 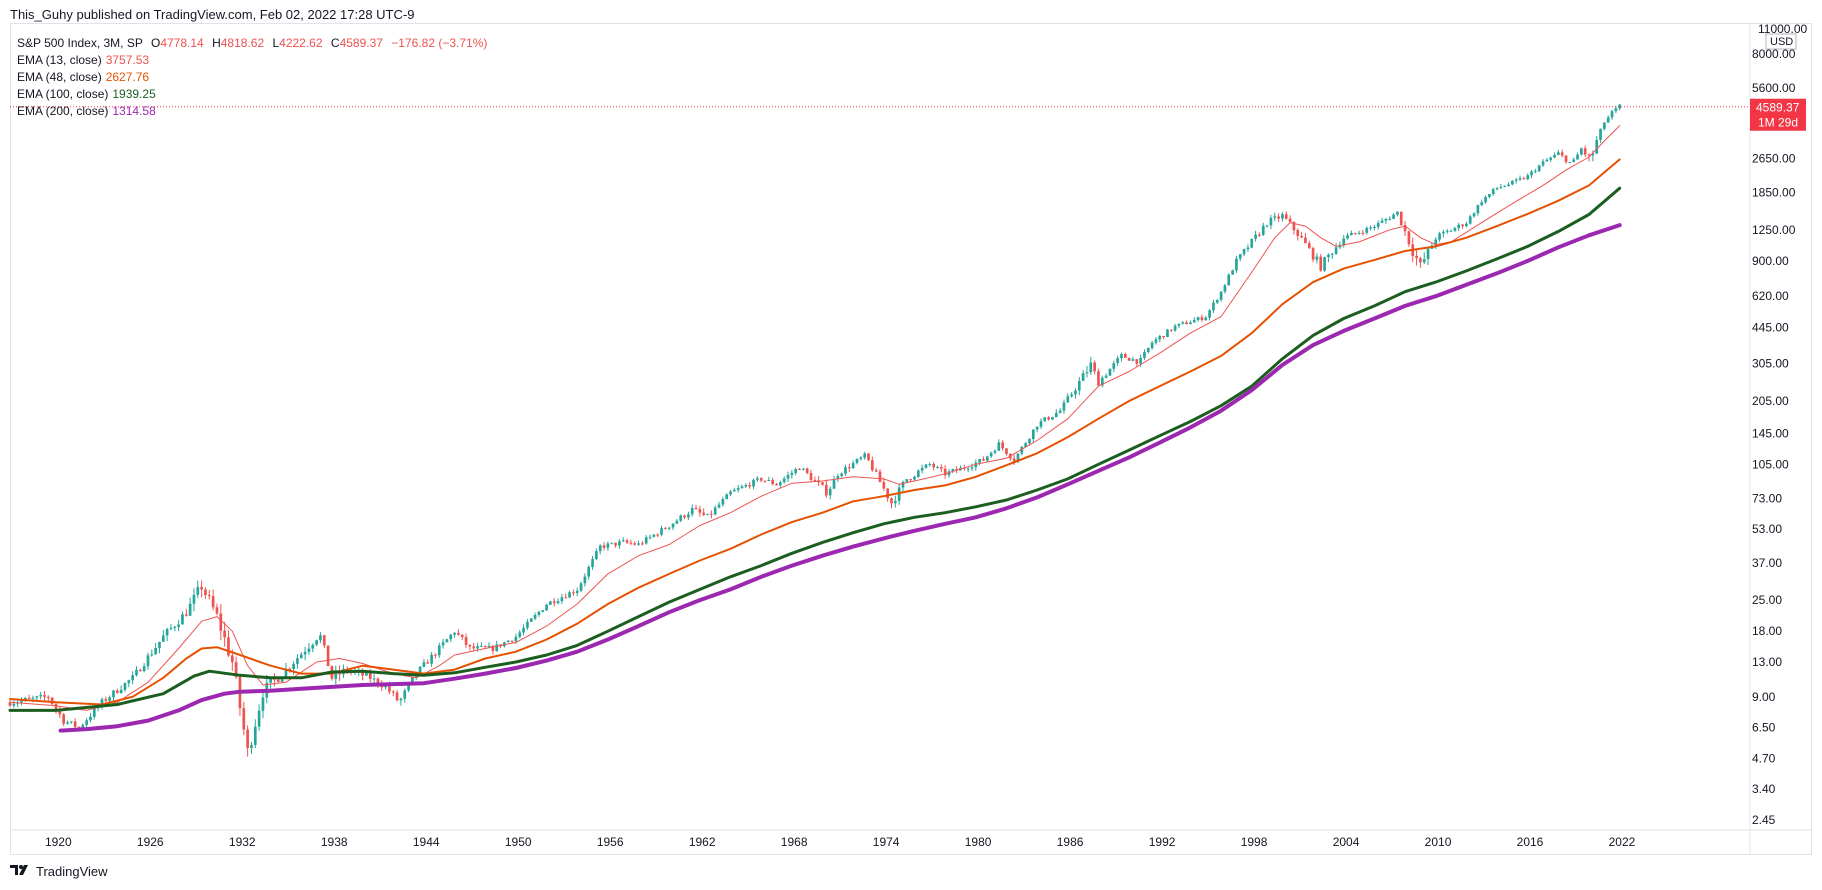 I want to click on time-tick-label: 1986, so click(x=1070, y=842).